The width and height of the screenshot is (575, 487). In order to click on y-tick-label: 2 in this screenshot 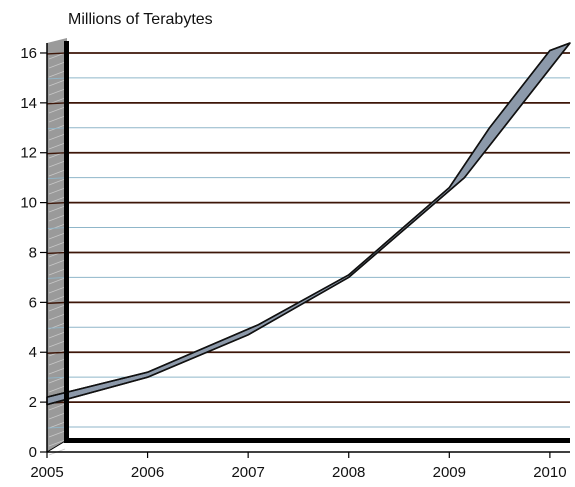, I will do `click(33, 402)`.